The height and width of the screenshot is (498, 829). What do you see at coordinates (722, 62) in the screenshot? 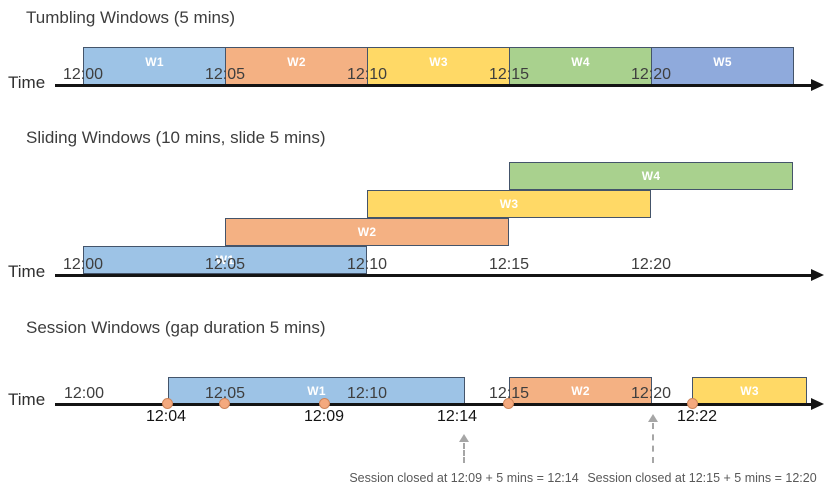
I see `tumbling-window-w5-label: W5` at bounding box center [722, 62].